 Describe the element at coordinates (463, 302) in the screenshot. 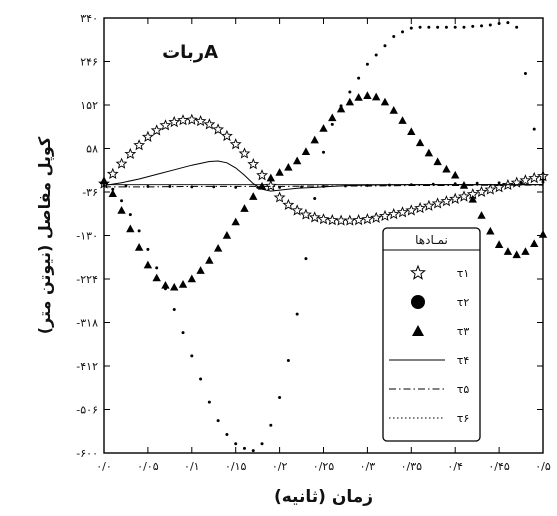

I see `legend-label: τ۲` at that location.